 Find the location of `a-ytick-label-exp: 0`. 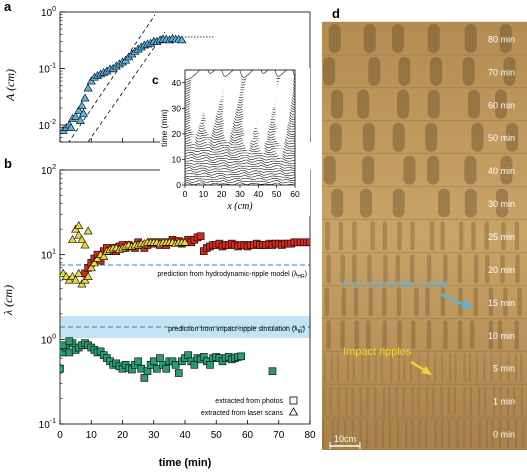

a-ytick-label-exp: 0 is located at coordinates (54, 9).